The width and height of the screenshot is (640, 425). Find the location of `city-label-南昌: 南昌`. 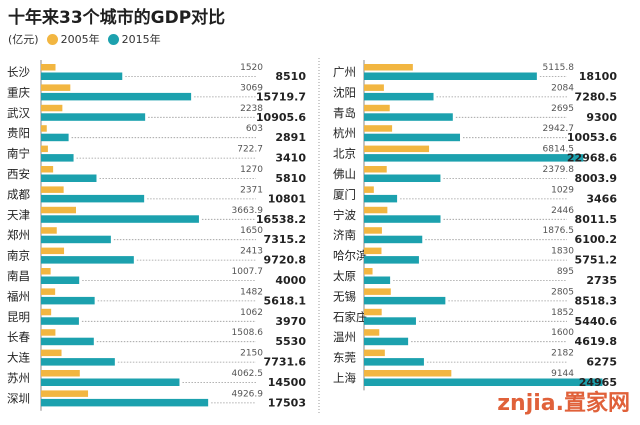

city-label-南昌: 南昌 is located at coordinates (18, 276).